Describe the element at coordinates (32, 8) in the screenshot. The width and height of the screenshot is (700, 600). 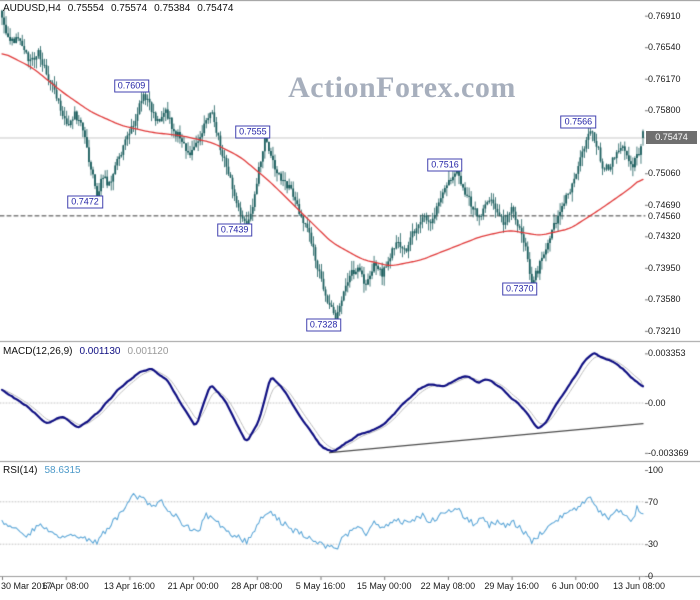
I see `symbol-timeframe: AUDUSD,H4` at that location.